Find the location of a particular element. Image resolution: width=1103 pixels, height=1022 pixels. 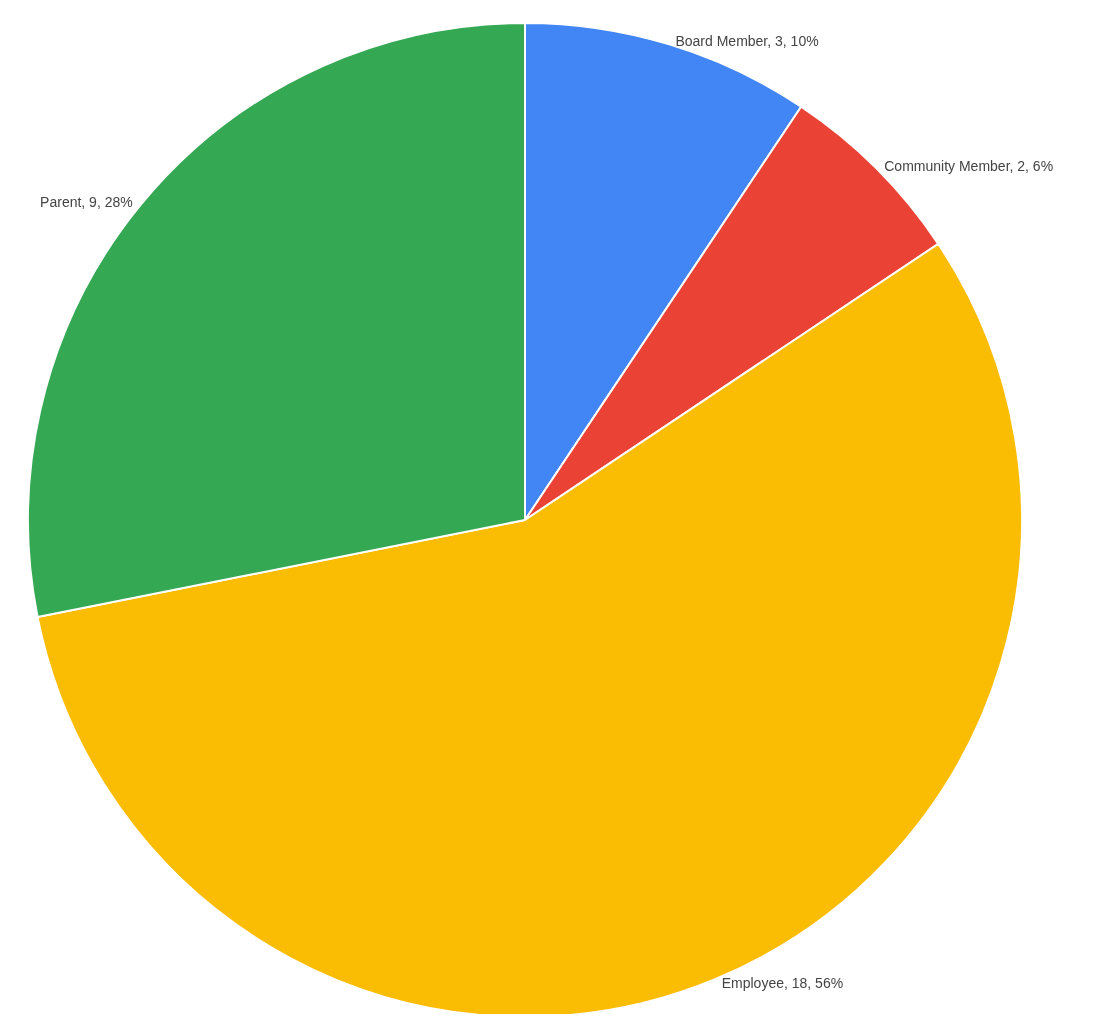

slice-label: Employee, 18, 56% is located at coordinates (782, 982).